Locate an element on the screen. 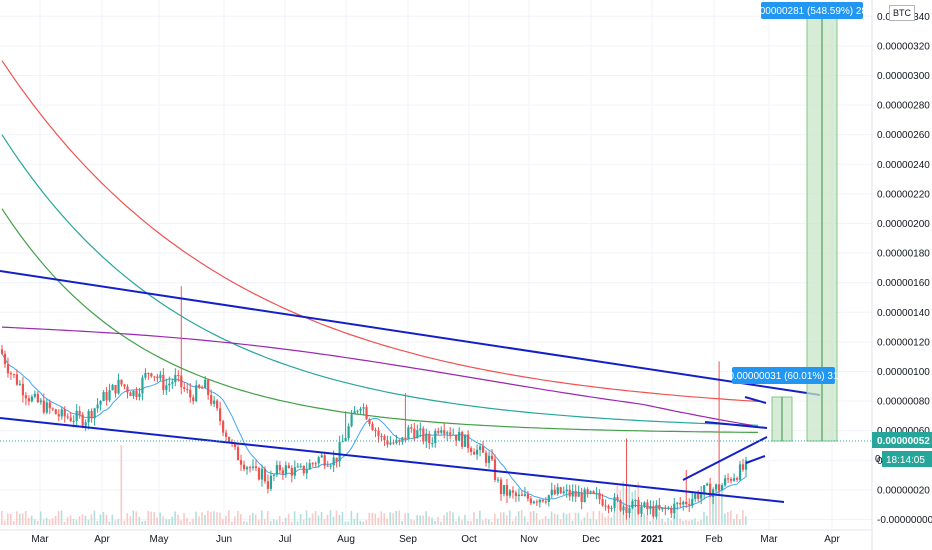  partial-price-label: 0. is located at coordinates (879, 459).